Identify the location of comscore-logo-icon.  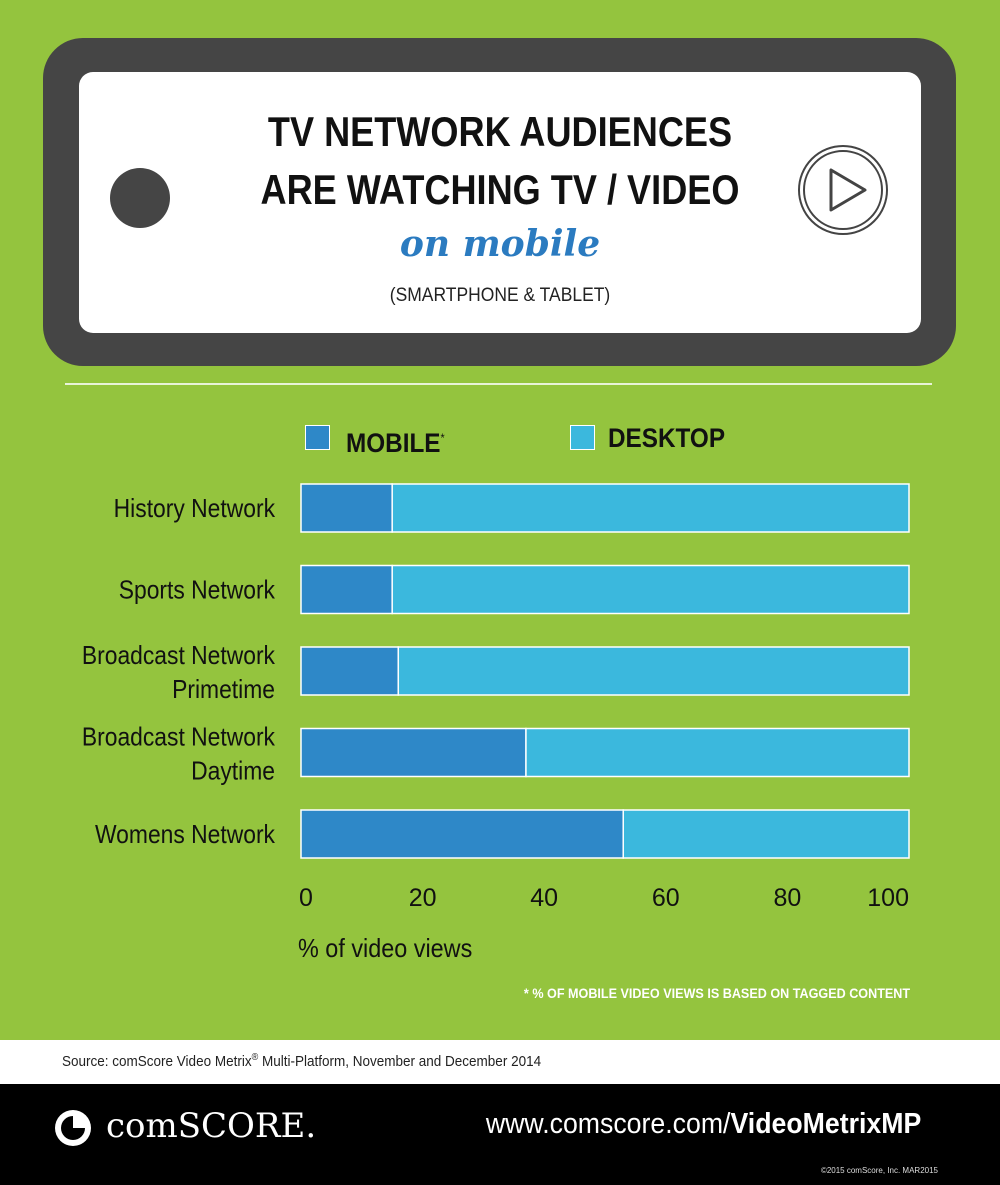
(73, 1128).